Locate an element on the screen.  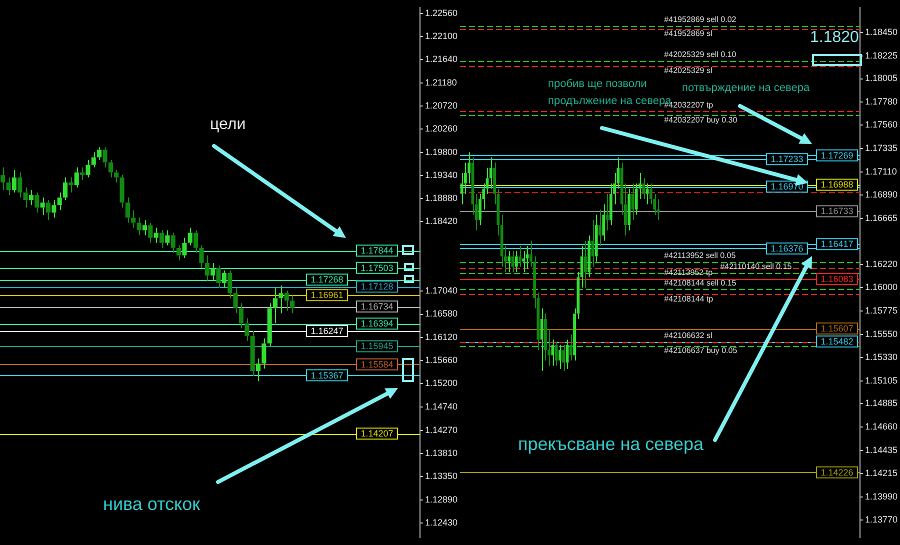
y-tick-label: 1.18005 is located at coordinates (881, 78).